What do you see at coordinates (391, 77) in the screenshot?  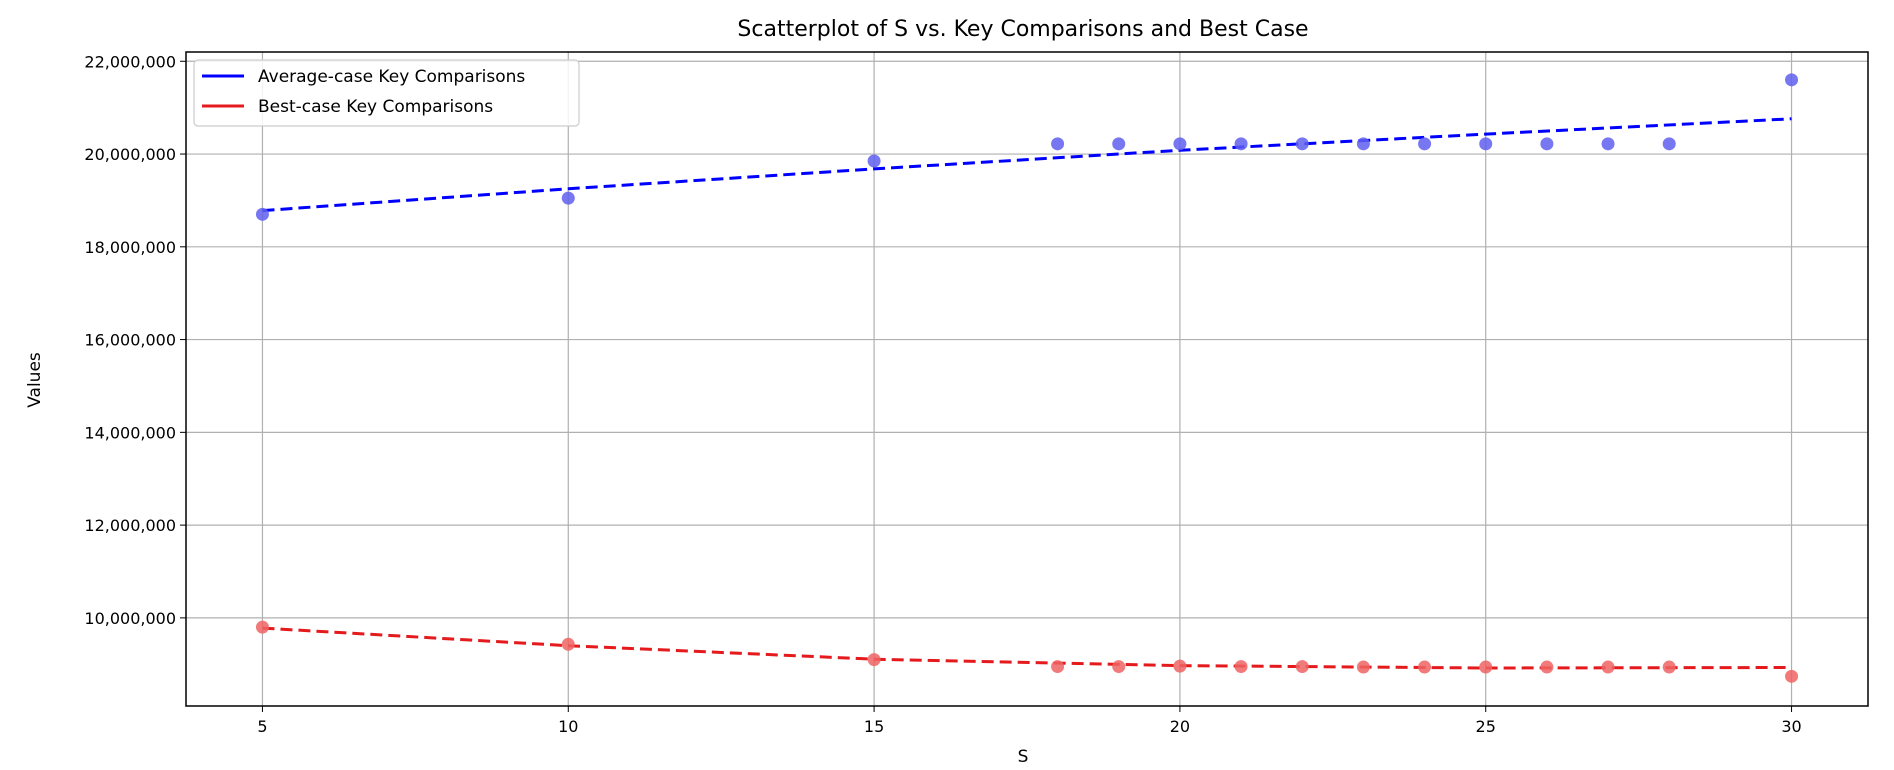 I see `legend-label-average-case: Average-case Key Comparisons` at bounding box center [391, 77].